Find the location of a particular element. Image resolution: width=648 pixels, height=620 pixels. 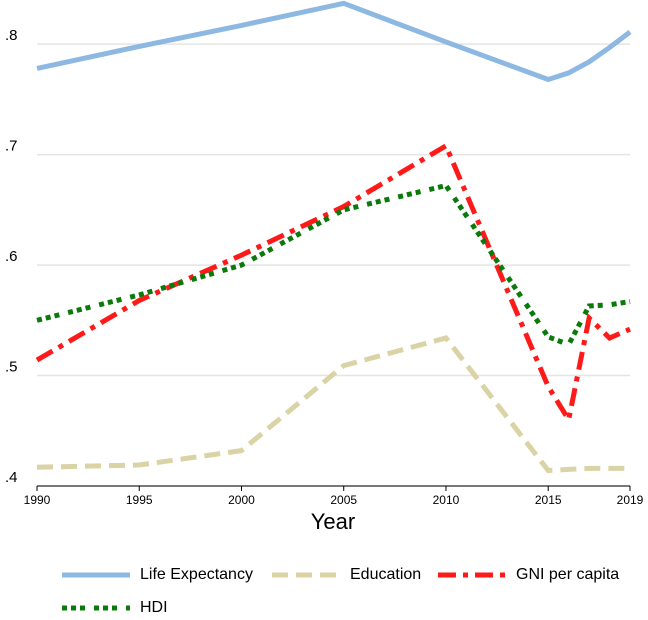

x-tick-label: 1990 is located at coordinates (37, 500).